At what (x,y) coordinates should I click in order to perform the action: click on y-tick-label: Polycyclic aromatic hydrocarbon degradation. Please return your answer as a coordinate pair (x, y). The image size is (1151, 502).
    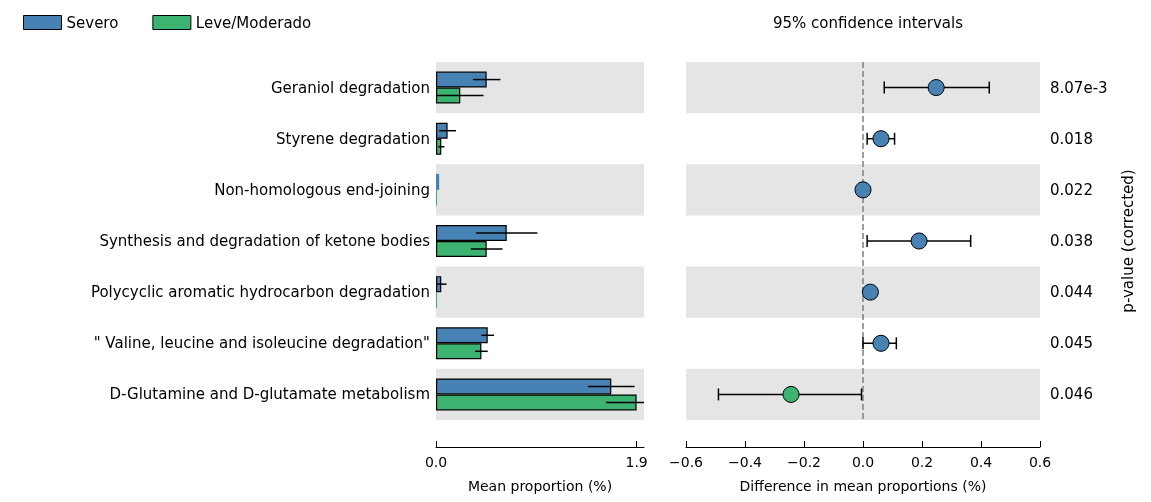
    Looking at the image, I should click on (260, 292).